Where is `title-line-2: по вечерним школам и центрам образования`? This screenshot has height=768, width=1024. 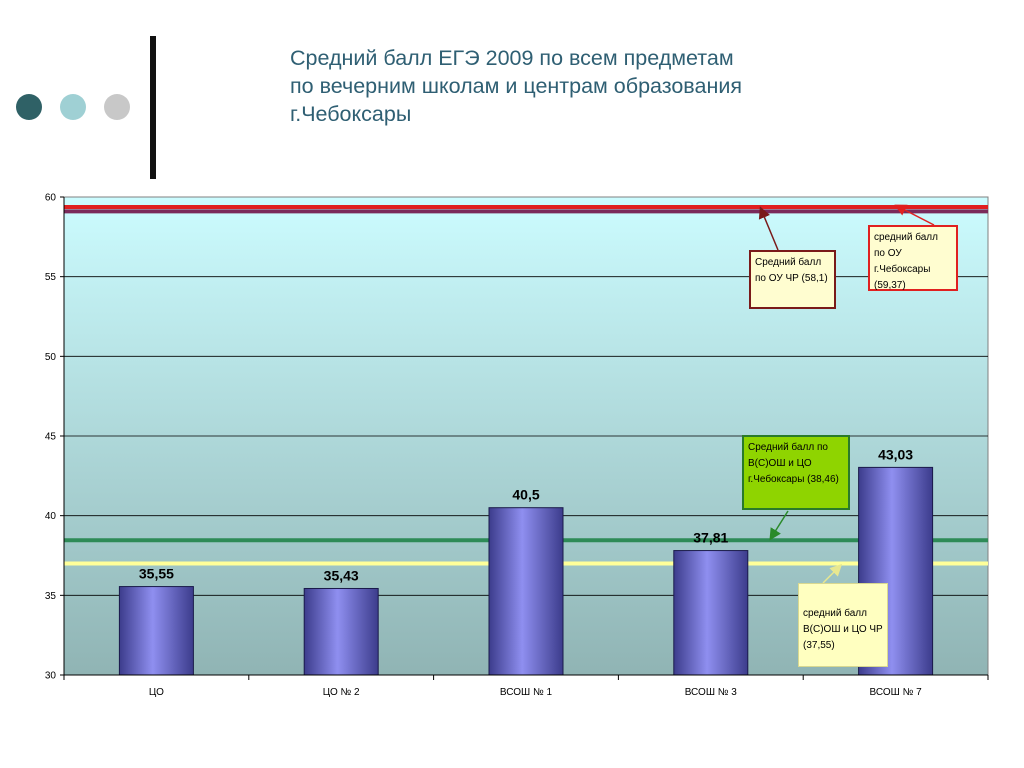 title-line-2: по вечерним школам и центрам образования is located at coordinates (516, 86).